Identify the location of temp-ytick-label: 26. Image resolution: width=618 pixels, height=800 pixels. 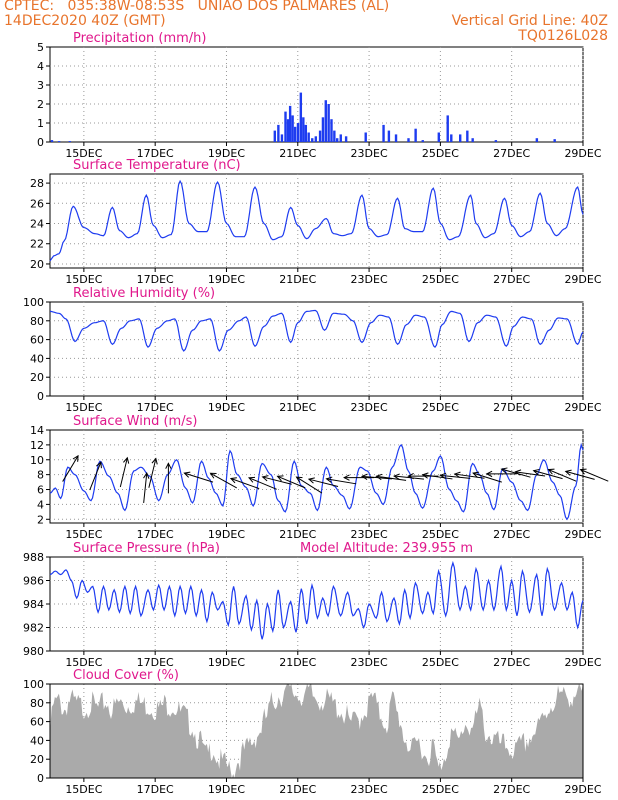
(37, 203).